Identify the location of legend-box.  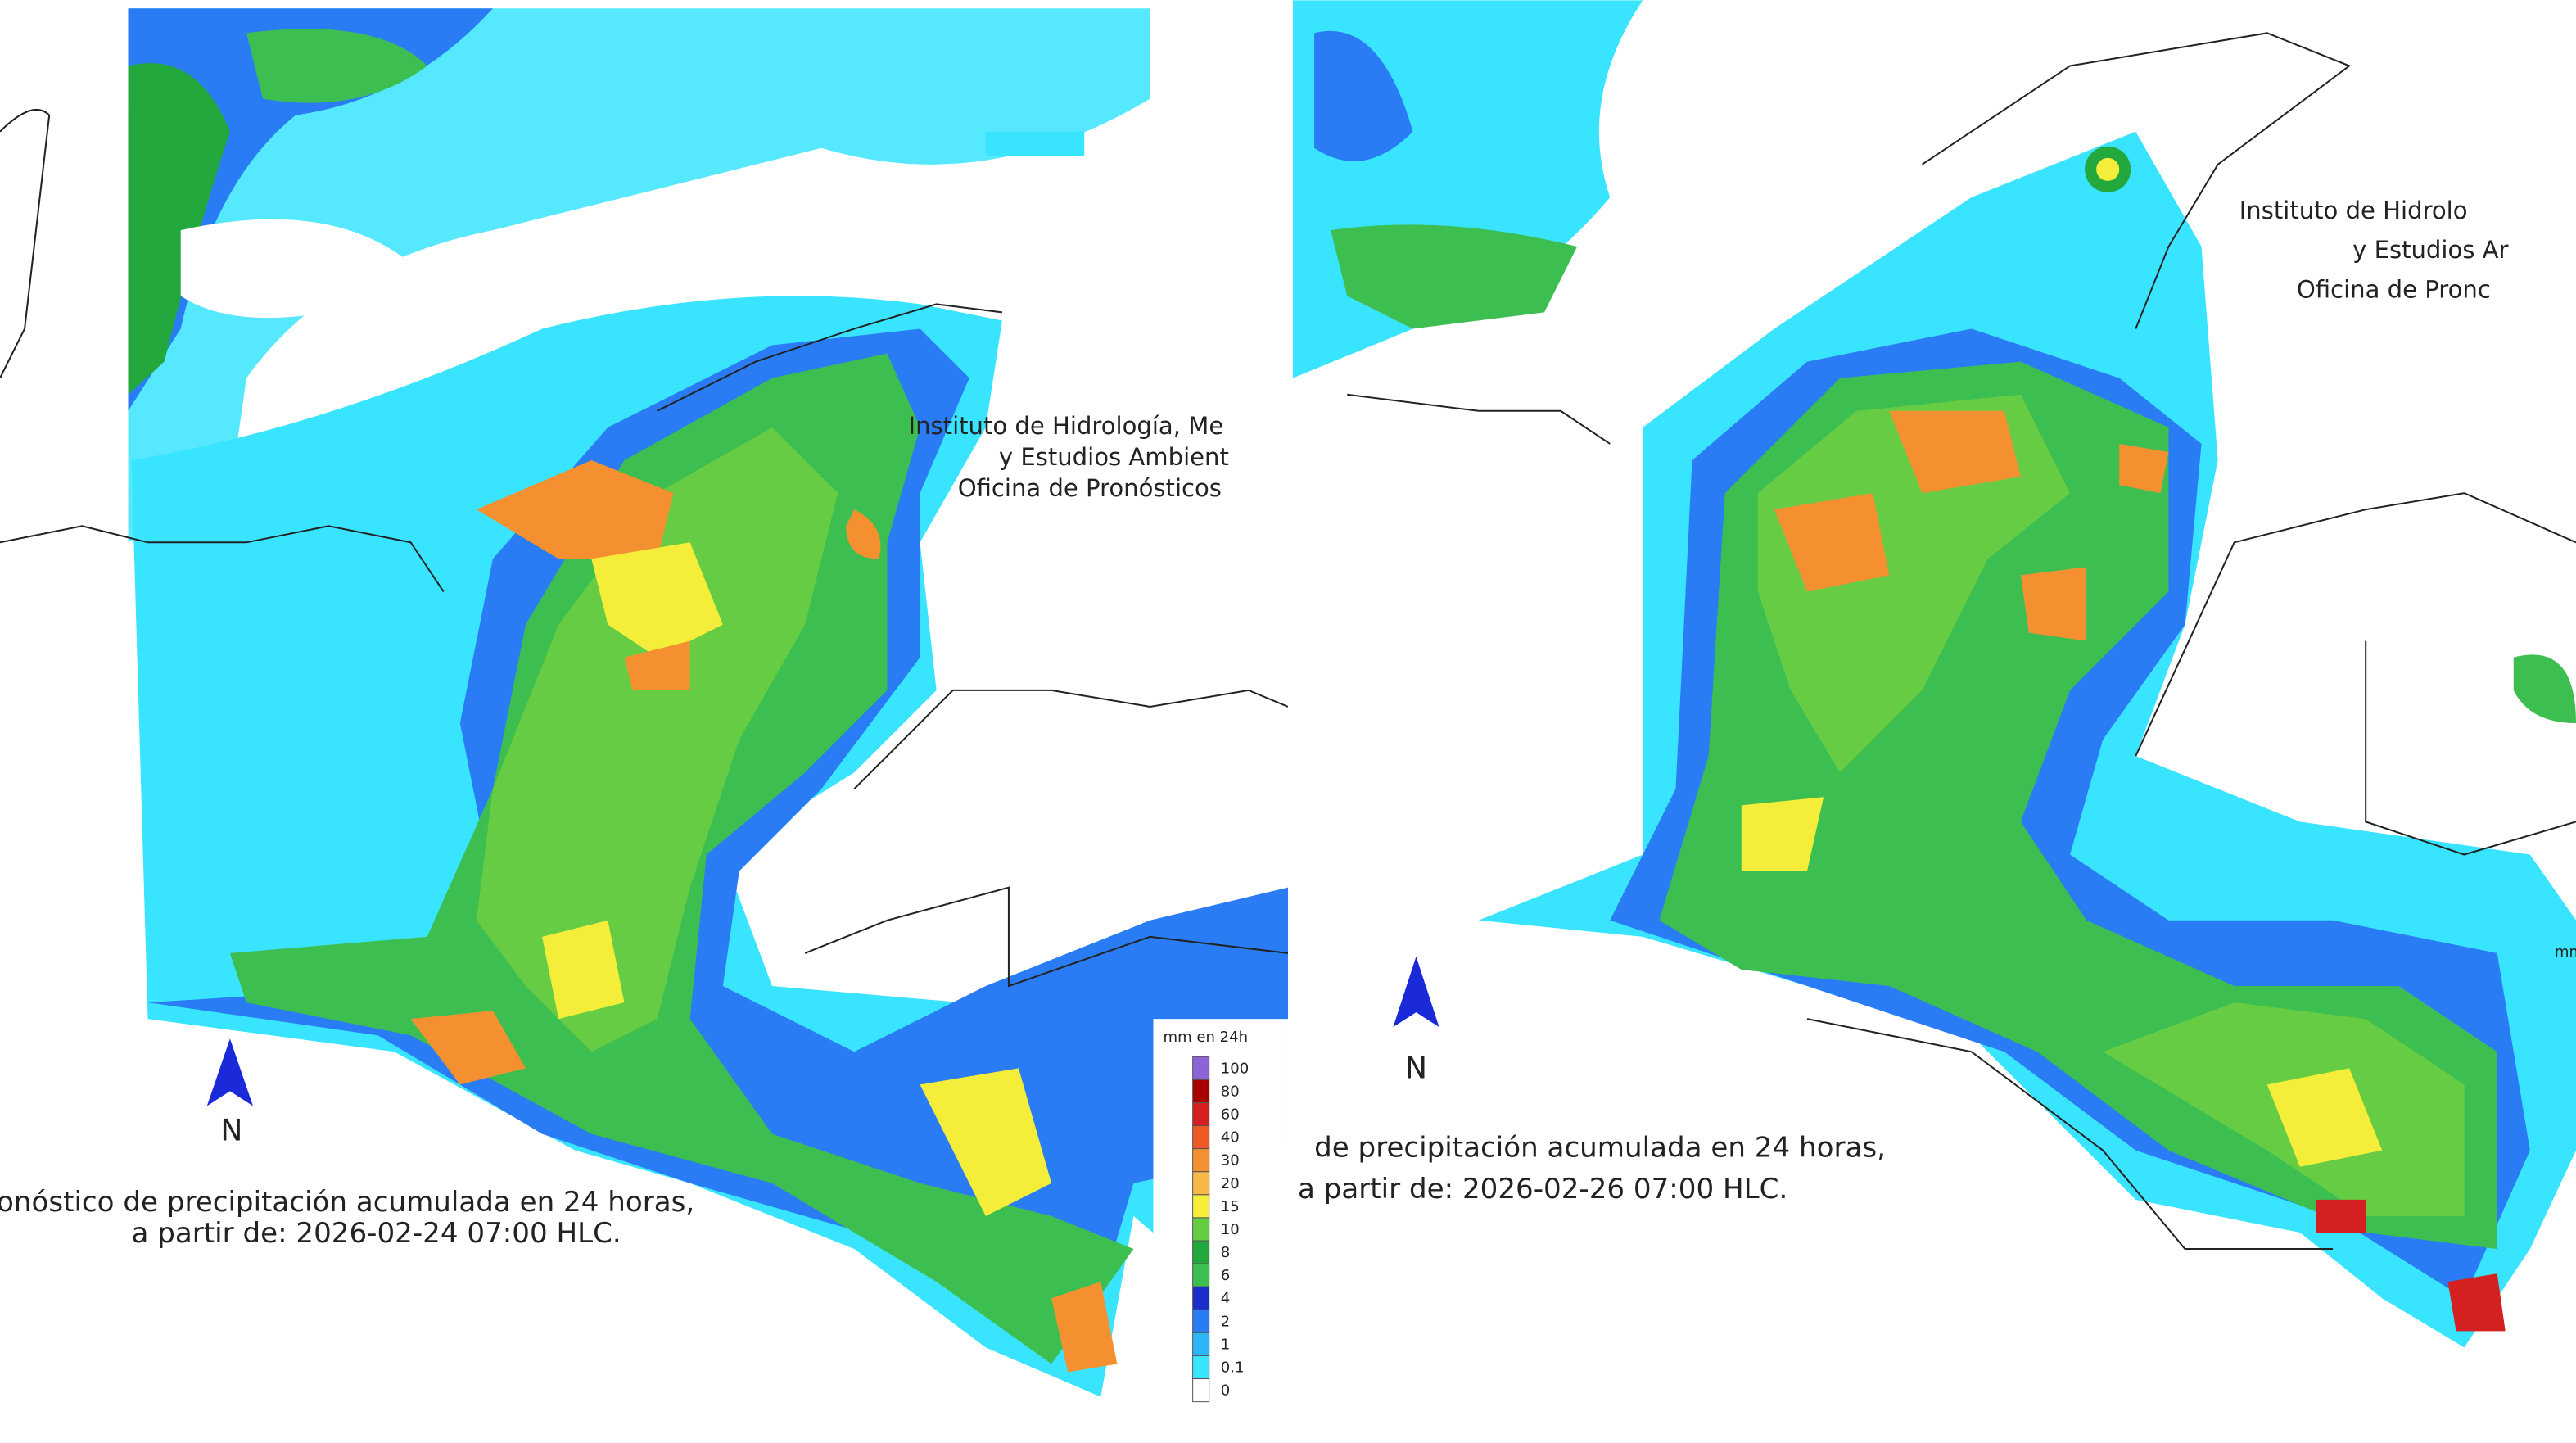
(1220, 1217).